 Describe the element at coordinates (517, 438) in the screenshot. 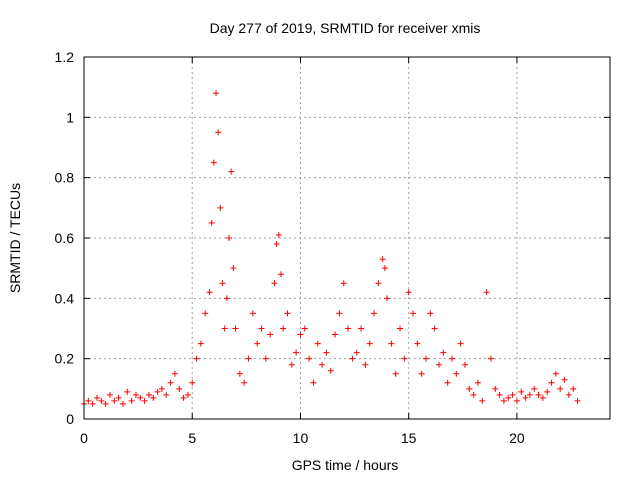

I see `x-tick-label: 20` at that location.